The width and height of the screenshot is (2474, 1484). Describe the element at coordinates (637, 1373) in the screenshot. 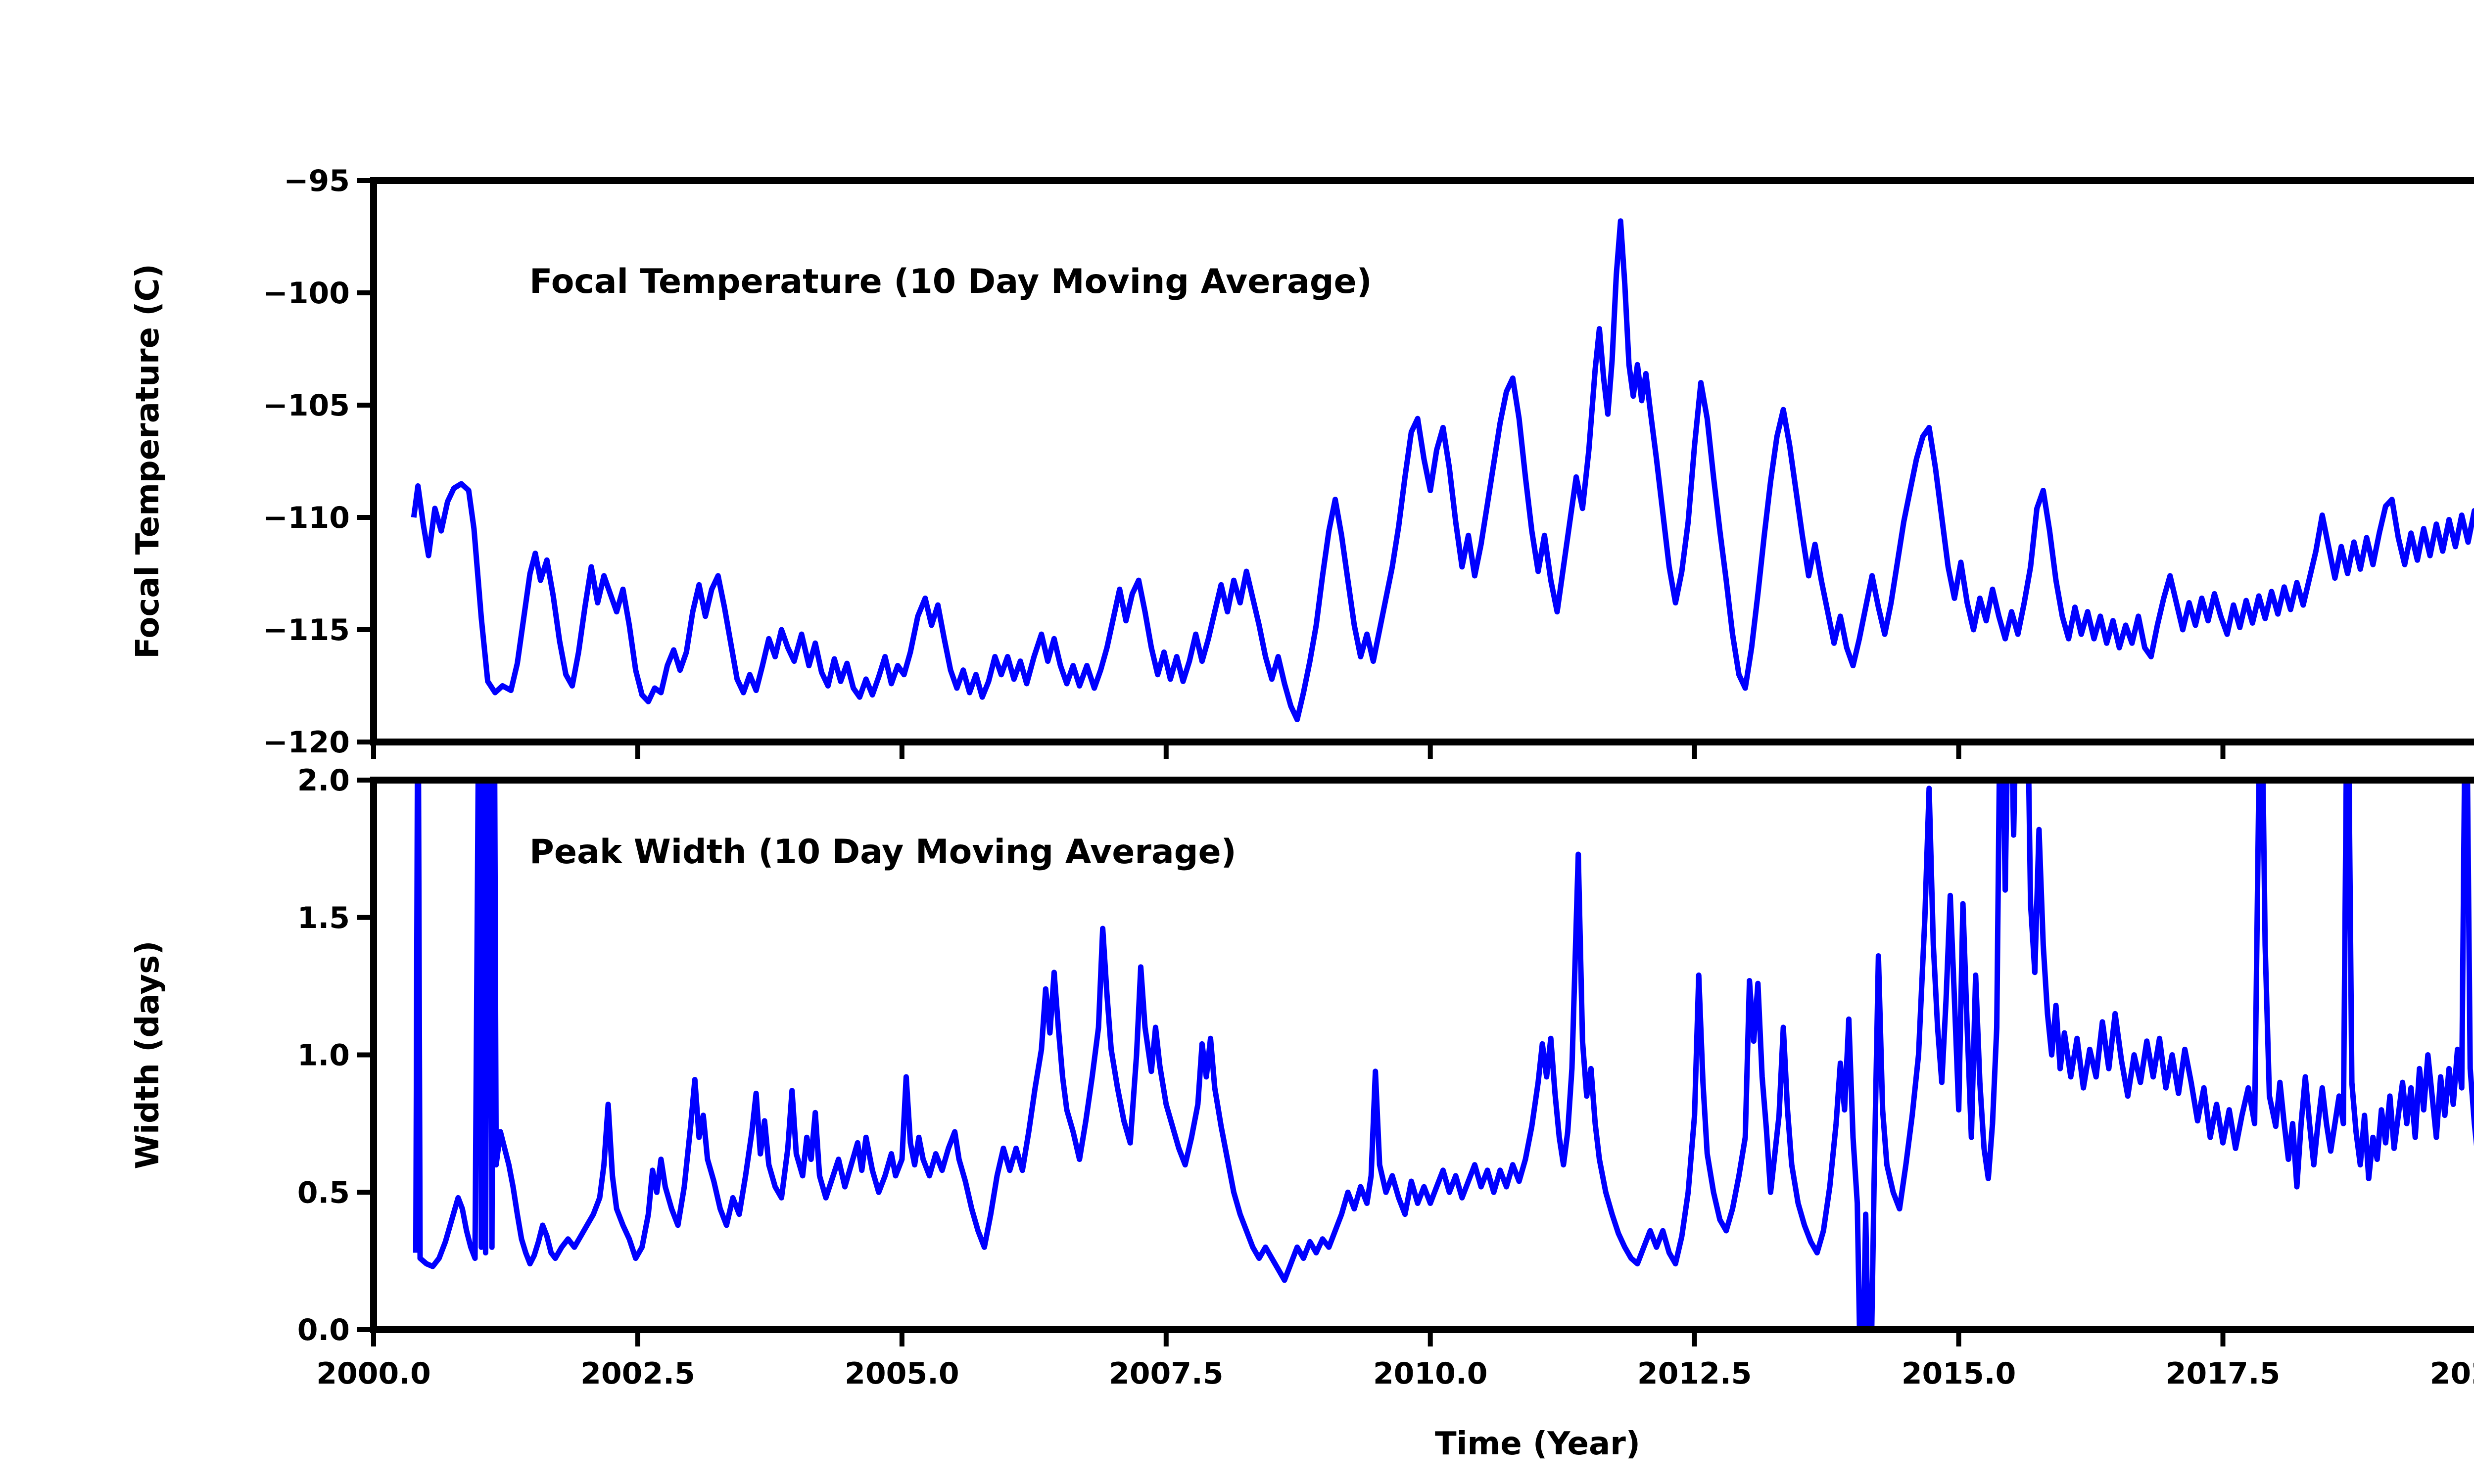

I see `x-tick-label: 2002.5` at that location.